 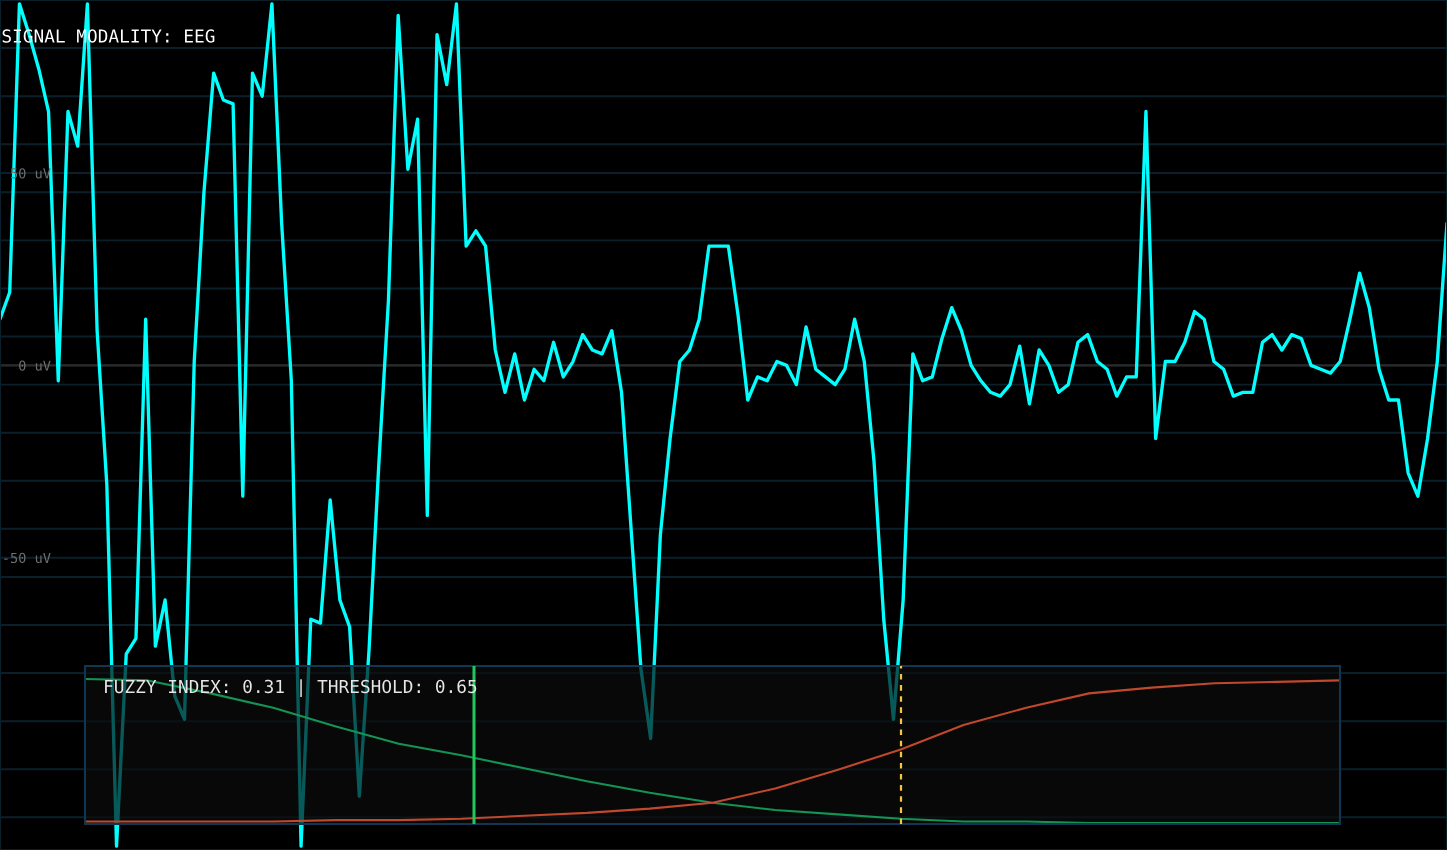 I want to click on y-tick-label: -50 uV, so click(x=27, y=558).